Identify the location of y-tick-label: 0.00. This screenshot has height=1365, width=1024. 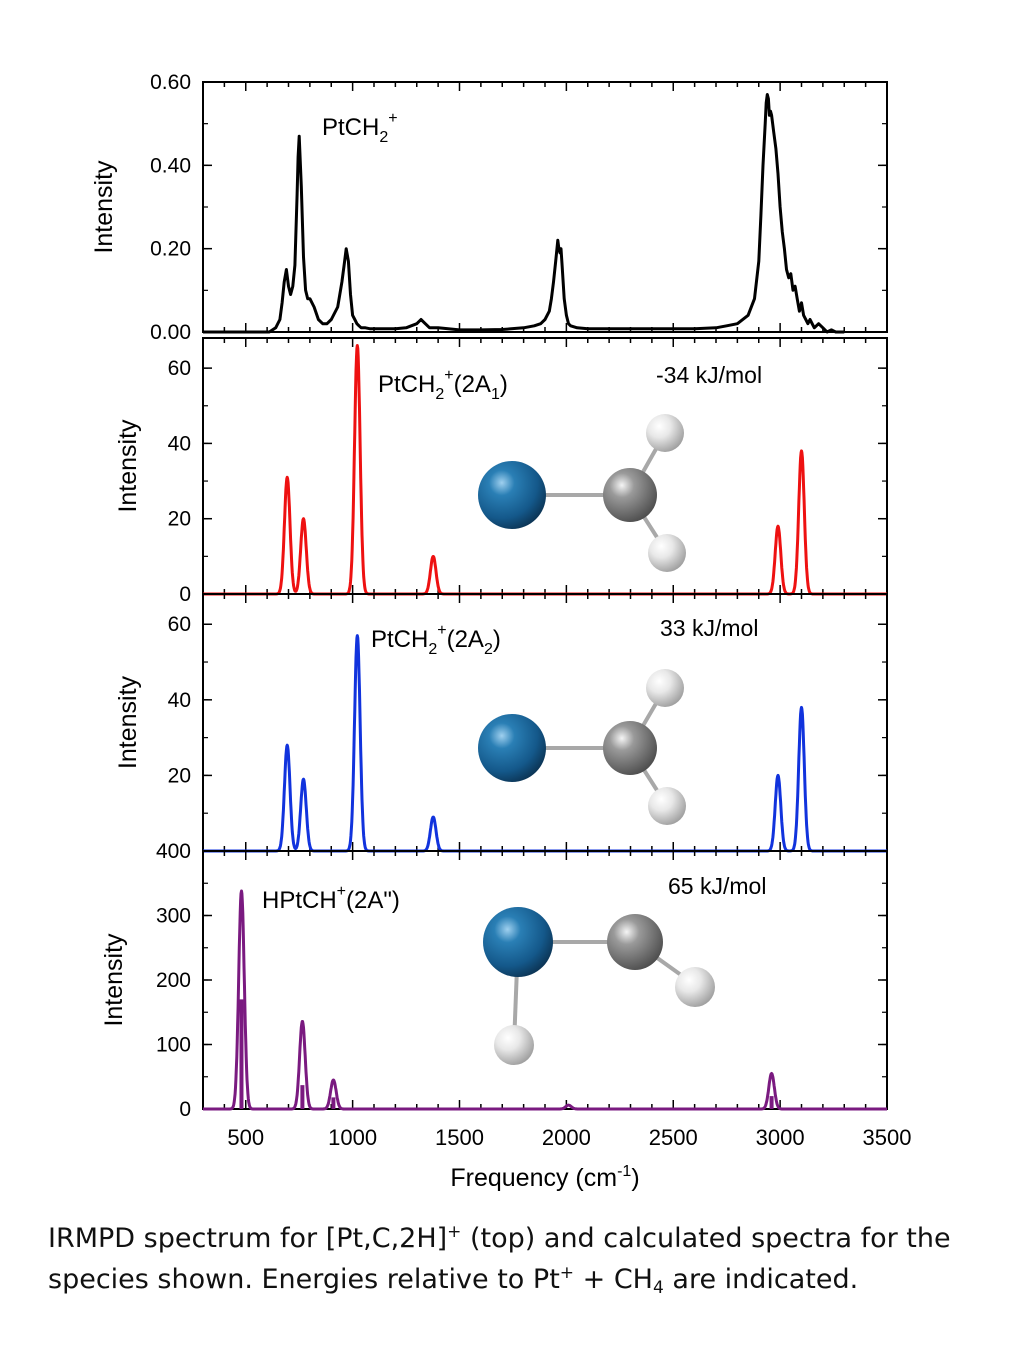
(170, 332).